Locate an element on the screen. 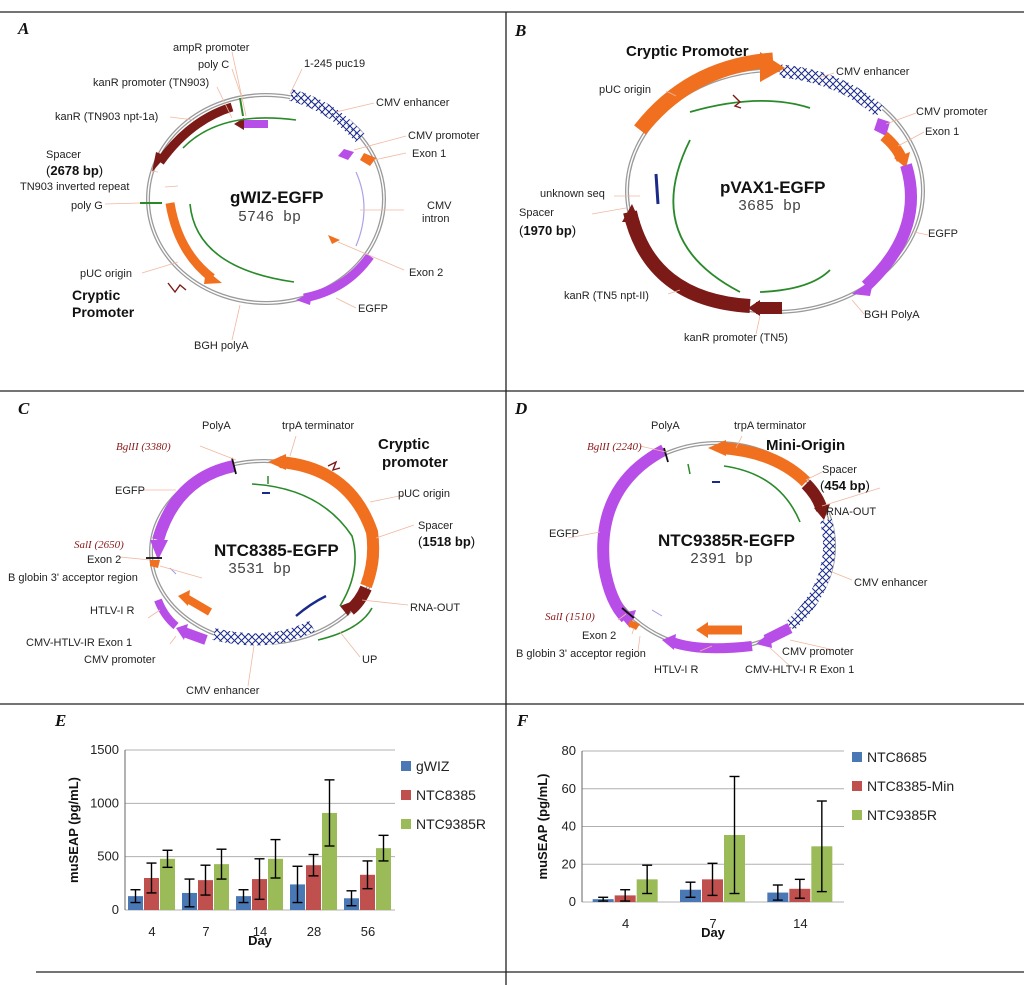 This screenshot has height=985, width=1024. label-cmv-promoter-a: CMV promoter is located at coordinates (444, 136).